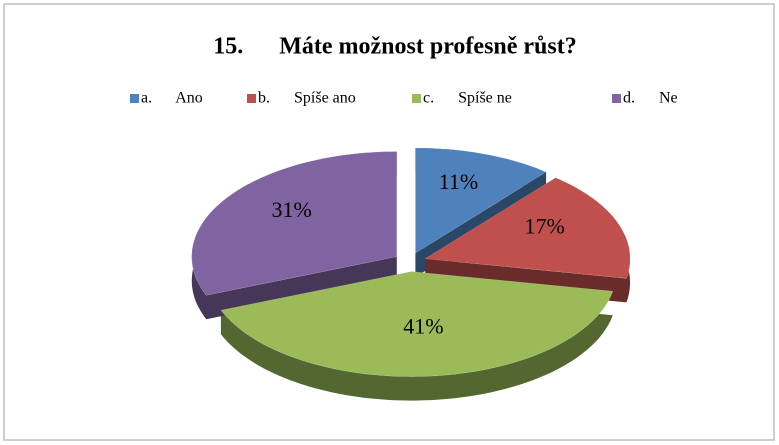 This screenshot has width=779, height=445. I want to click on legend-label: a. Ano, so click(172, 98).